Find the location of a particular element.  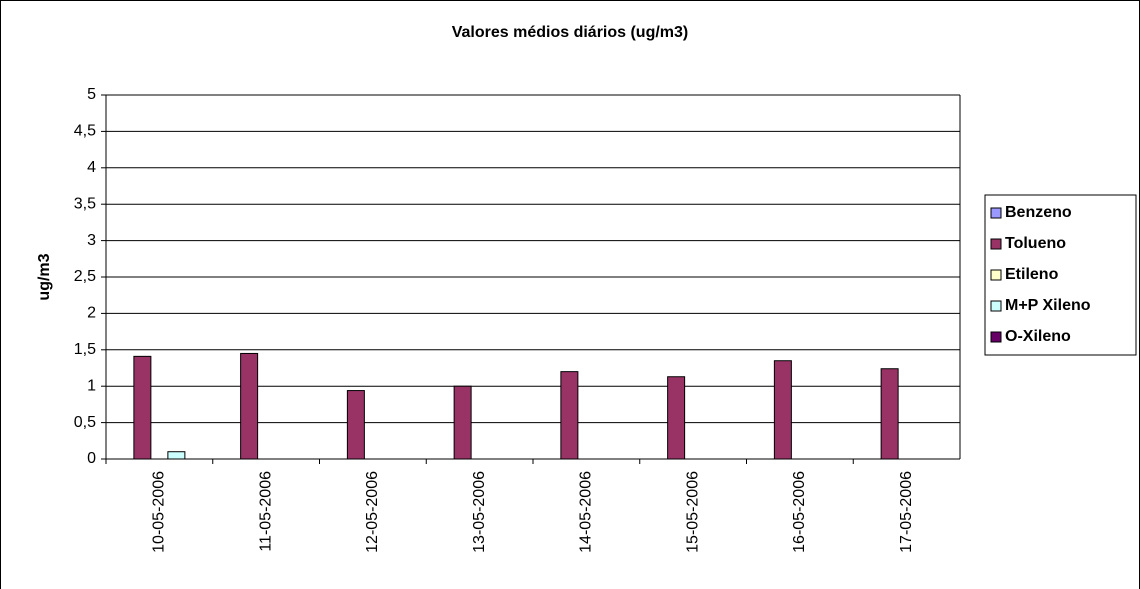

x-tick-label: 17-05-2006 is located at coordinates (906, 512).